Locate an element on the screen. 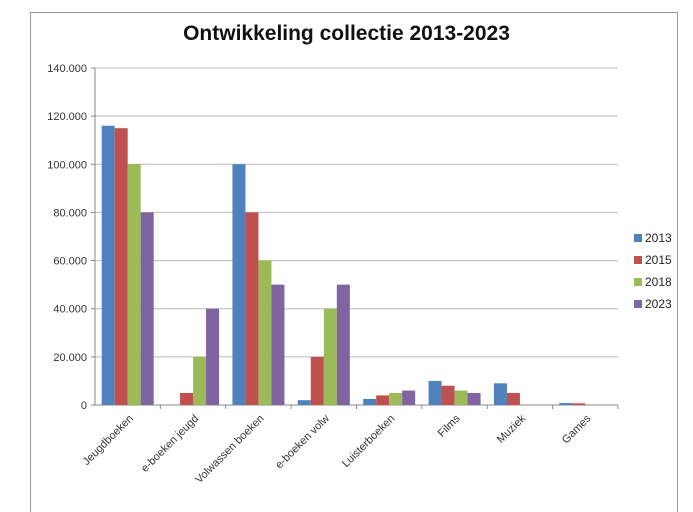  x-tick-label: e-boeken jeugd is located at coordinates (170, 444).